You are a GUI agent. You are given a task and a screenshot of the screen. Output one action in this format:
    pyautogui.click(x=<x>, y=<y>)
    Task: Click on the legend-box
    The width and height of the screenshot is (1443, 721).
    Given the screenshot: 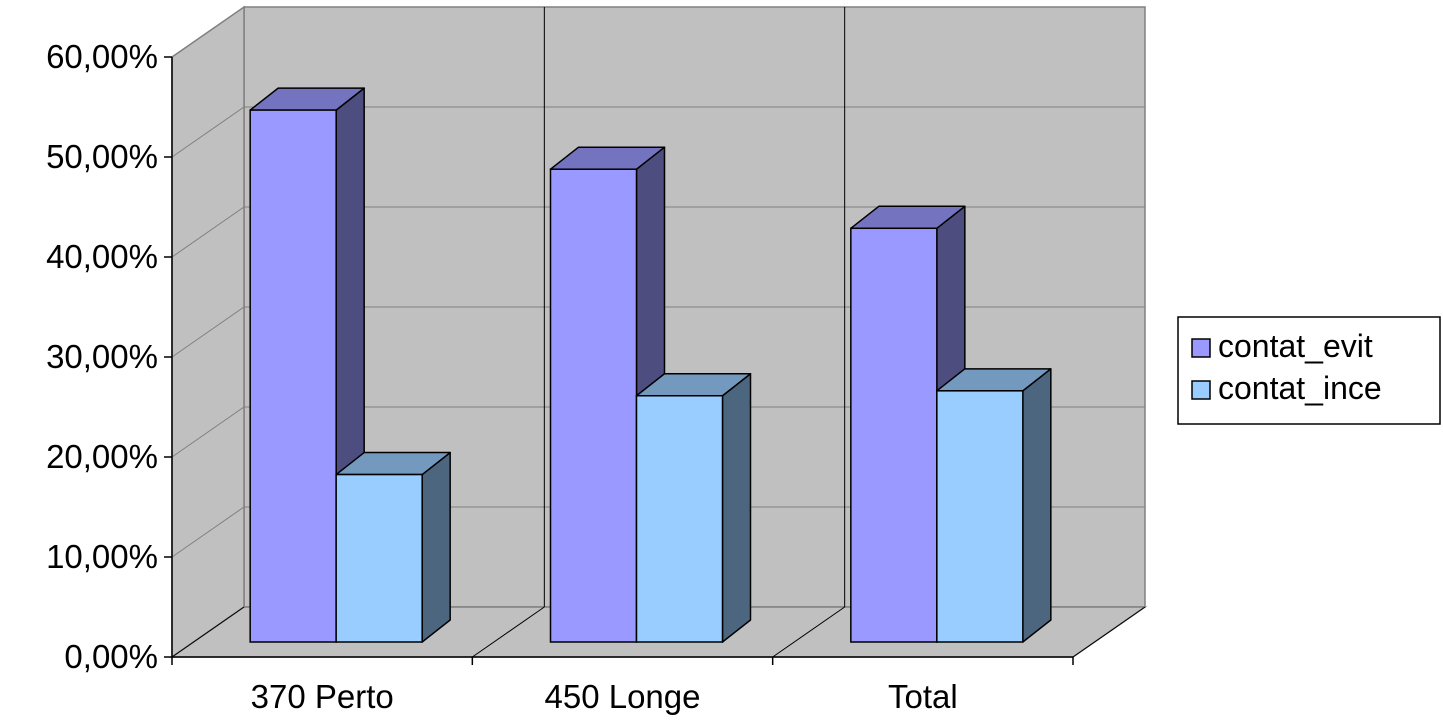 What is the action you would take?
    pyautogui.click(x=1309, y=370)
    